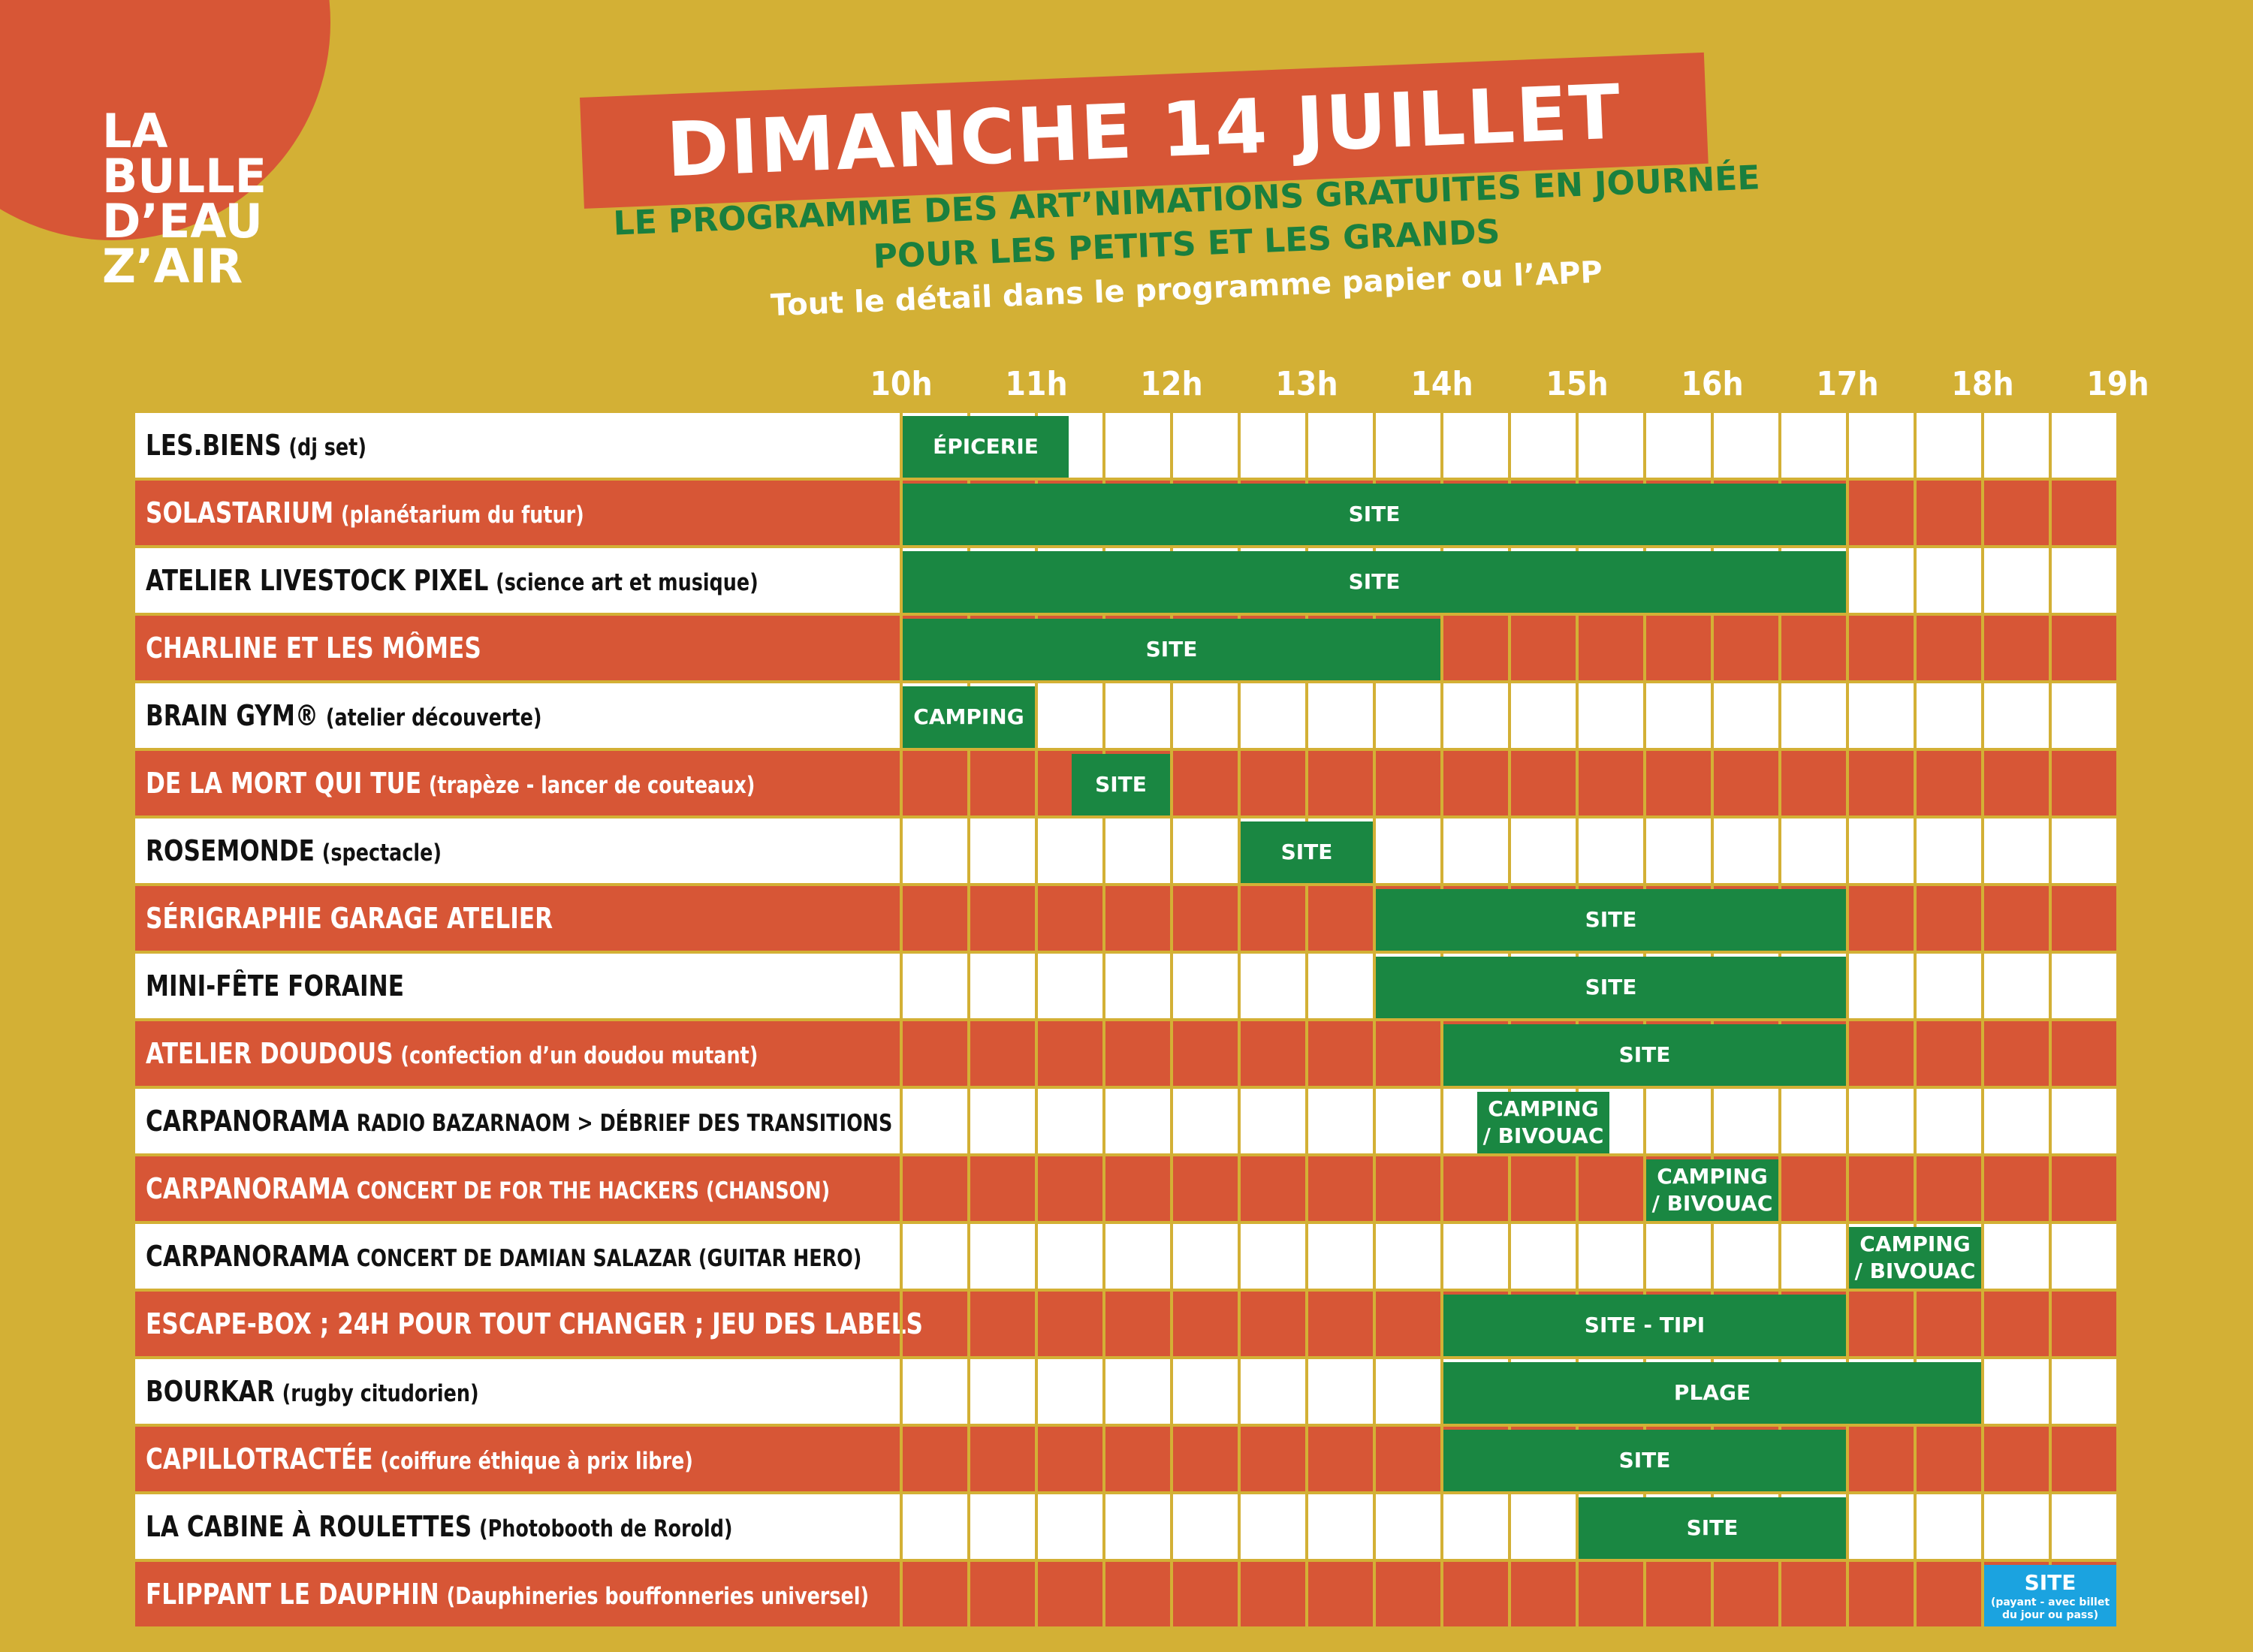 This screenshot has height=1652, width=2253. I want to click on event-slot: CAMPING, so click(969, 717).